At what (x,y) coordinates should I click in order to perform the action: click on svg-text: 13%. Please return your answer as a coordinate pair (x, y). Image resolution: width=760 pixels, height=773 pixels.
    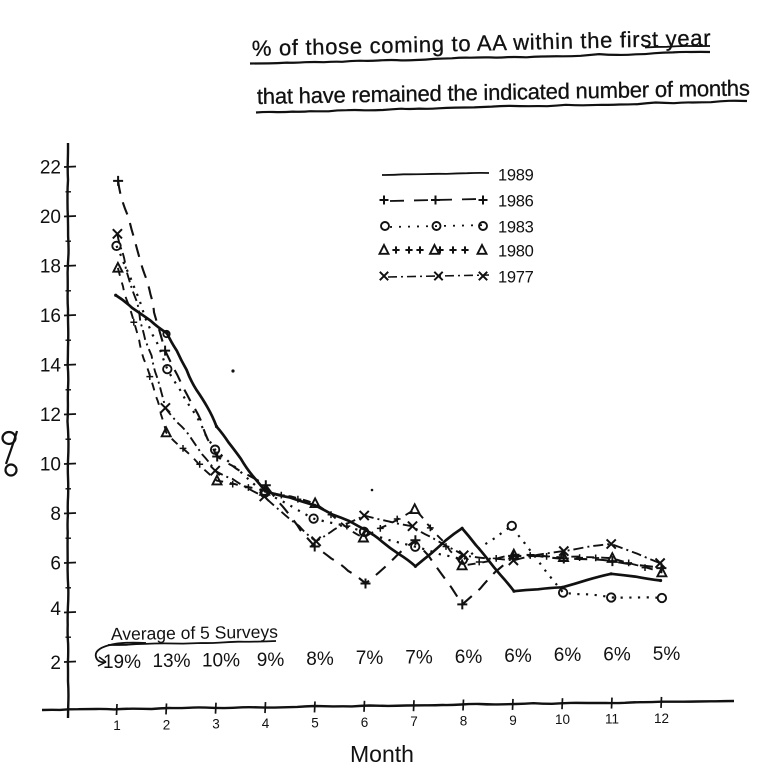
    Looking at the image, I should click on (171, 661).